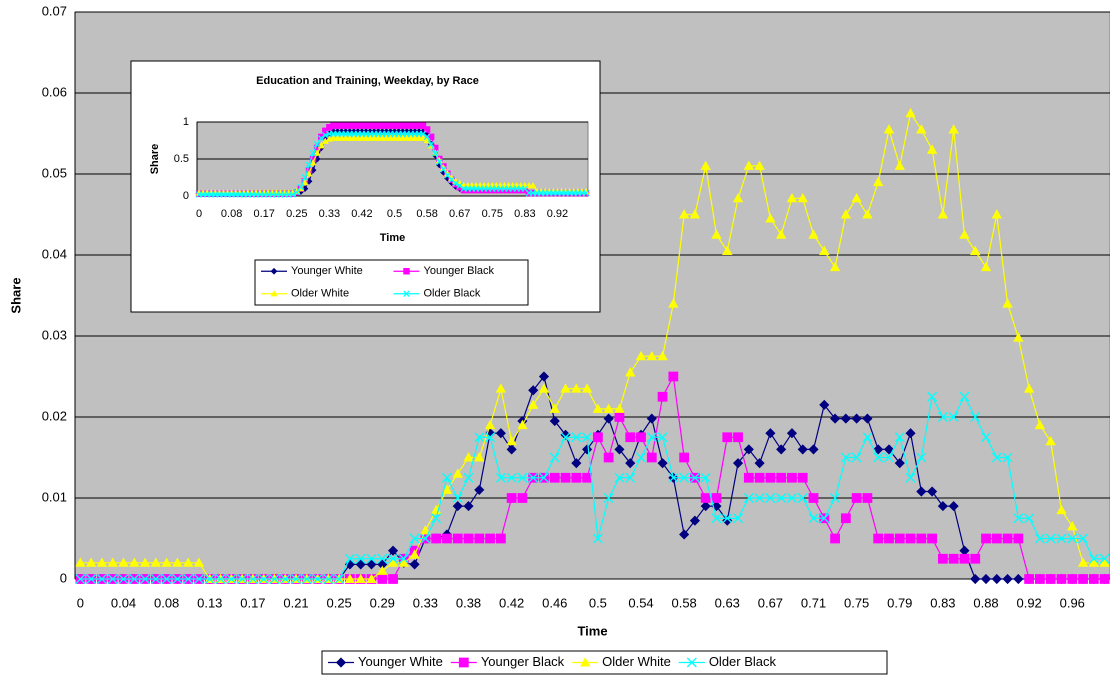 The height and width of the screenshot is (689, 1110). What do you see at coordinates (743, 661) in the screenshot?
I see `legend-label: Older Black` at bounding box center [743, 661].